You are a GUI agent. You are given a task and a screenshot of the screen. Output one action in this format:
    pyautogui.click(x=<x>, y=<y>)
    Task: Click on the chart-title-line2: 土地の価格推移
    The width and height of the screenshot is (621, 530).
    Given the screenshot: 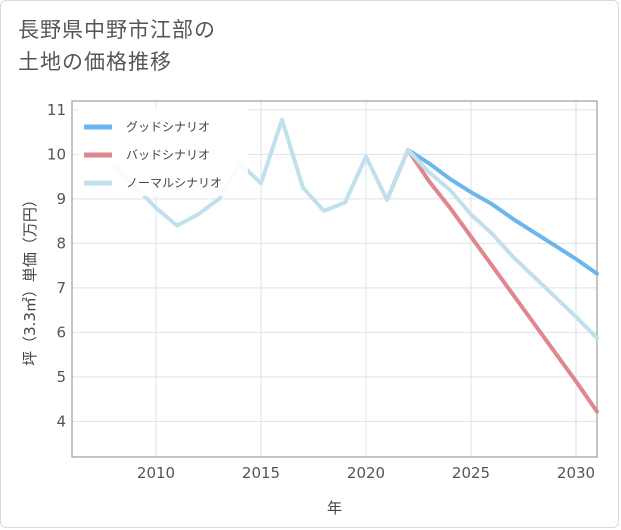 What is the action you would take?
    pyautogui.click(x=95, y=62)
    